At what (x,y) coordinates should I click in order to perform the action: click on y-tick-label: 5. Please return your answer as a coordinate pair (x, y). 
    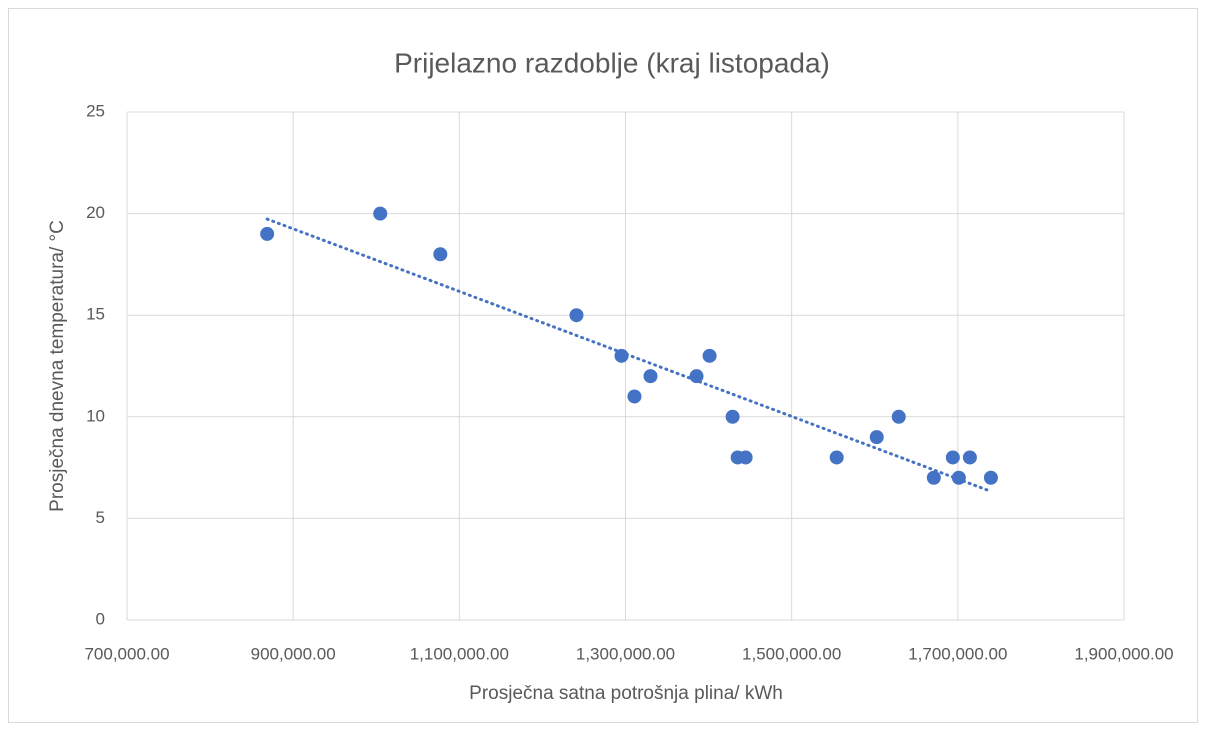
    Looking at the image, I should click on (100, 517).